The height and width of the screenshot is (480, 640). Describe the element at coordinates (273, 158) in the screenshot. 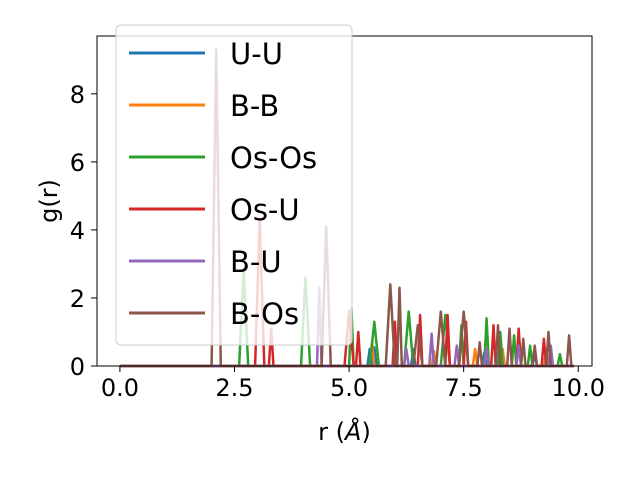

I see `legend-label: Os-Os` at that location.